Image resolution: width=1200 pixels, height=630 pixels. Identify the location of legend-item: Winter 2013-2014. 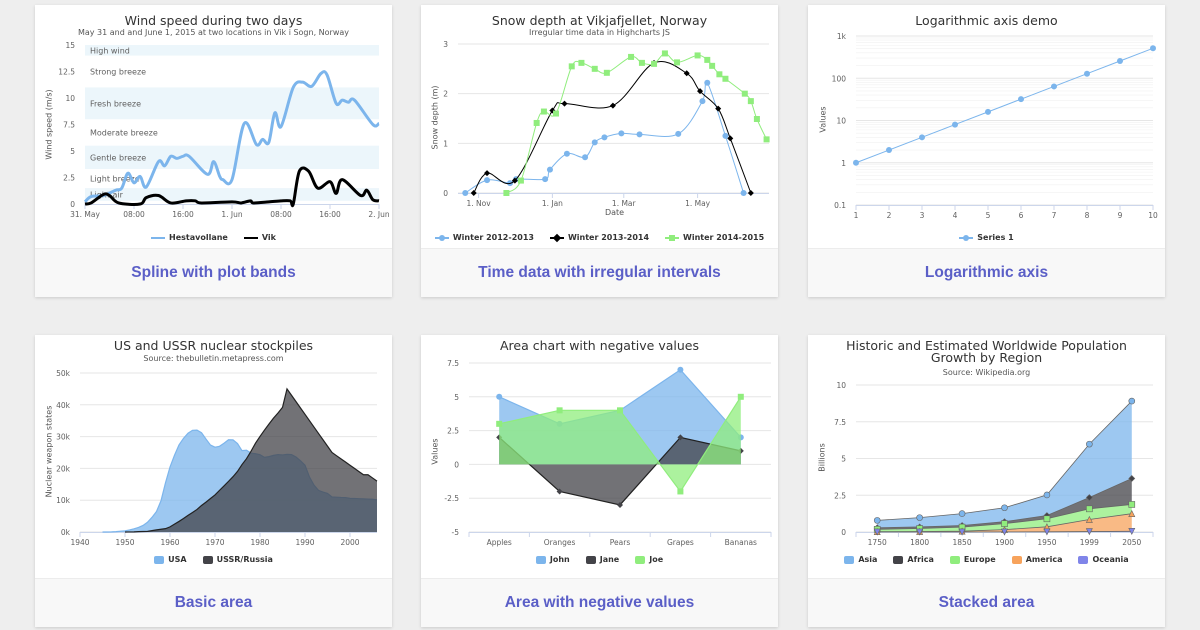
(599, 237).